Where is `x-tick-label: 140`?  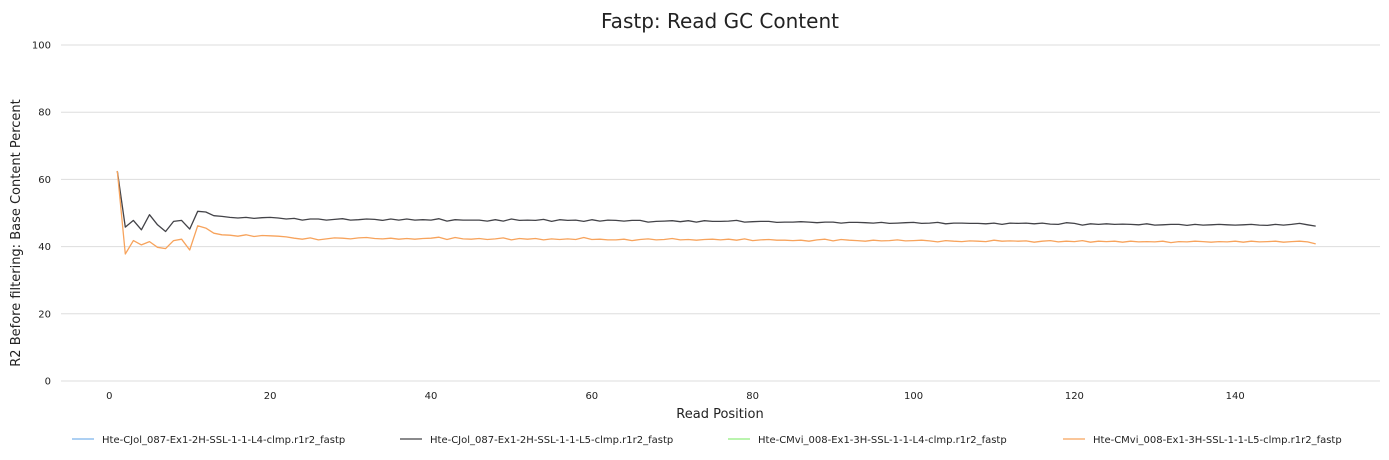 x-tick-label: 140 is located at coordinates (1235, 396).